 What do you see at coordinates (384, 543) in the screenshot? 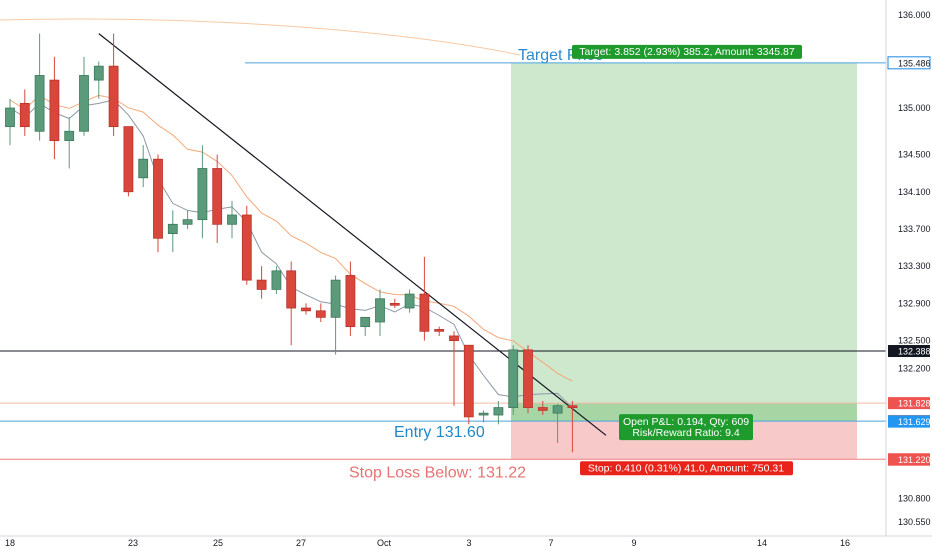
I see `x-tick-label: Oct` at bounding box center [384, 543].